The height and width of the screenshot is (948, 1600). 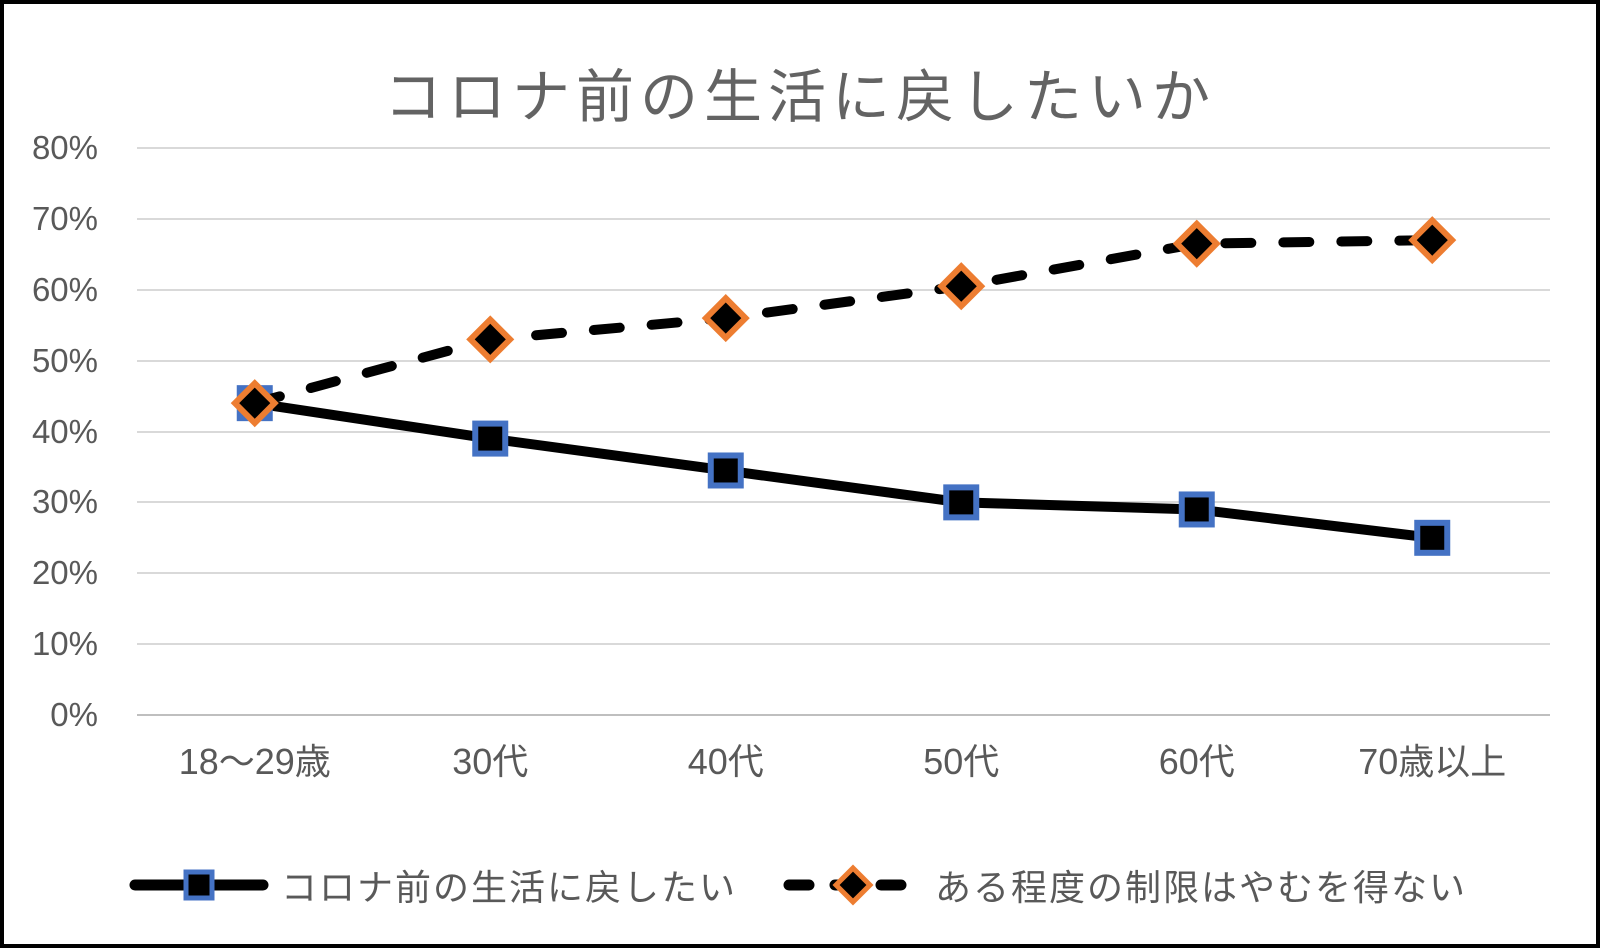 What do you see at coordinates (843, 470) in the screenshot?
I see `series-line-solid` at bounding box center [843, 470].